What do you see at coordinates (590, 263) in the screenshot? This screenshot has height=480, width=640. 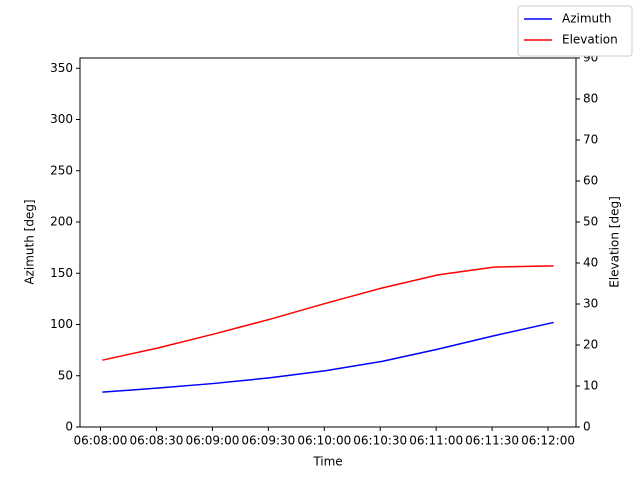 I see `y2-tick-label: 40` at bounding box center [590, 263].